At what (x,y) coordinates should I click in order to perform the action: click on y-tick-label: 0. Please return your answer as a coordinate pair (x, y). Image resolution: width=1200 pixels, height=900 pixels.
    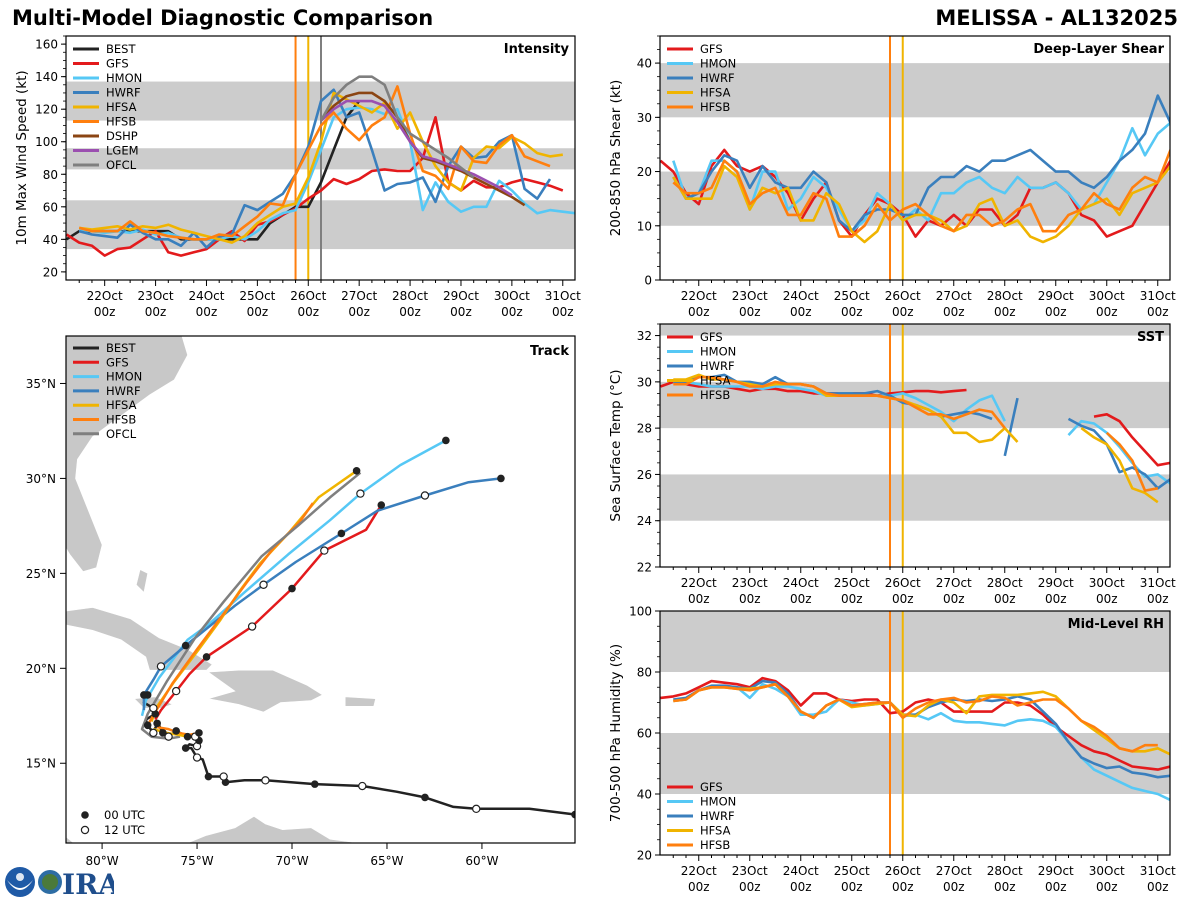
    Looking at the image, I should click on (648, 281).